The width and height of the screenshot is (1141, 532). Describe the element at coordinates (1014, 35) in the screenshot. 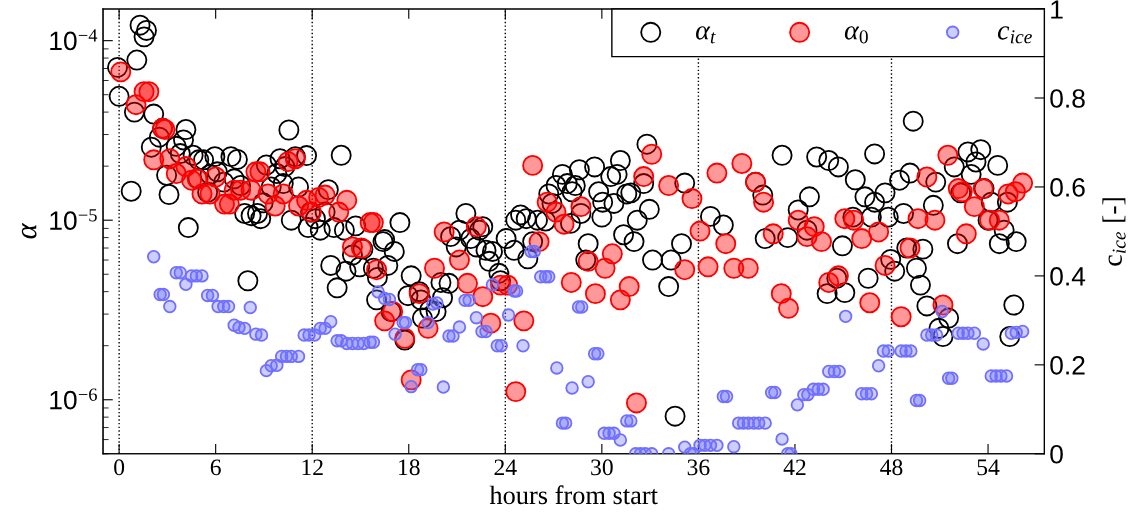

I see `legend-label: c$_{ice}$` at that location.